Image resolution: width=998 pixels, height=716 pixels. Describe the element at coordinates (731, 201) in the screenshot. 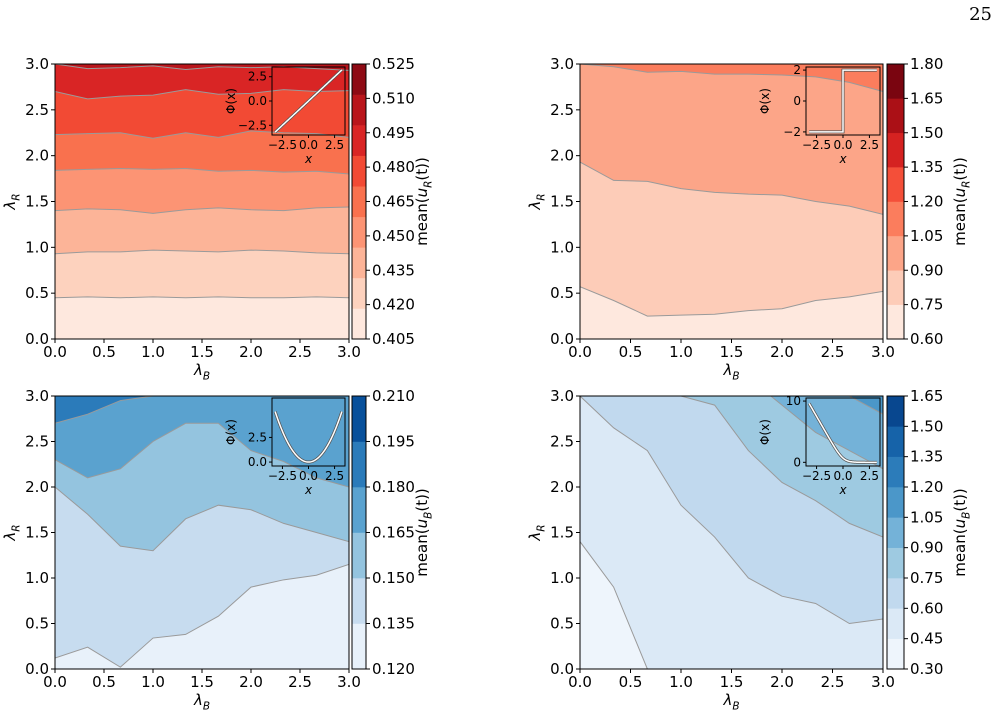

I see `contour-area` at that location.